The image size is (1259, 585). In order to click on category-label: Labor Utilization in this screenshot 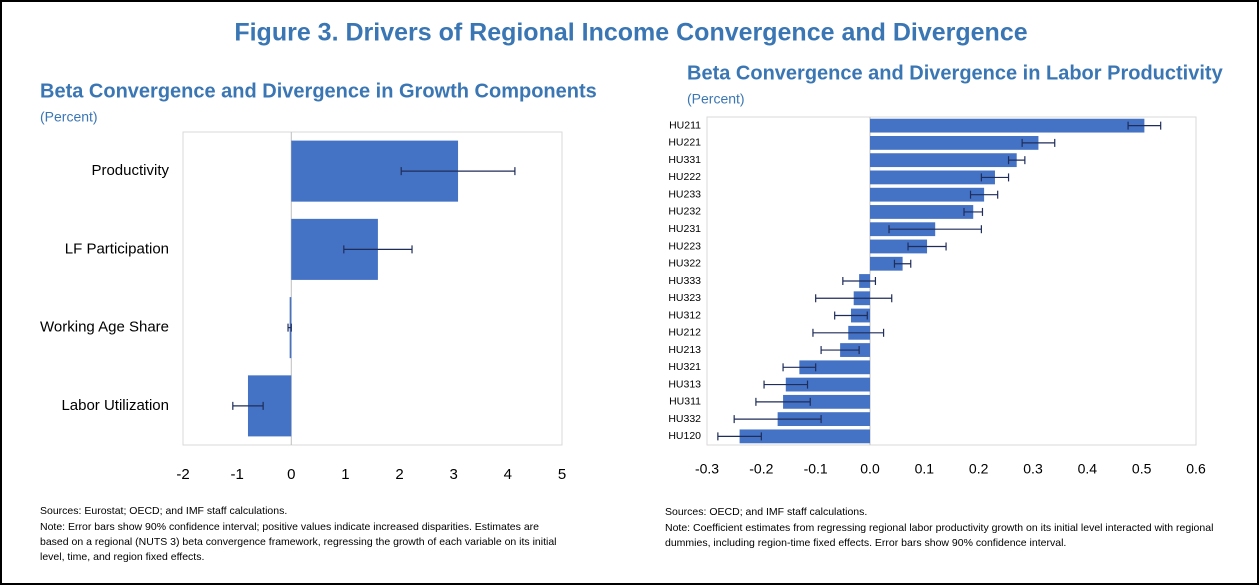, I will do `click(115, 405)`.